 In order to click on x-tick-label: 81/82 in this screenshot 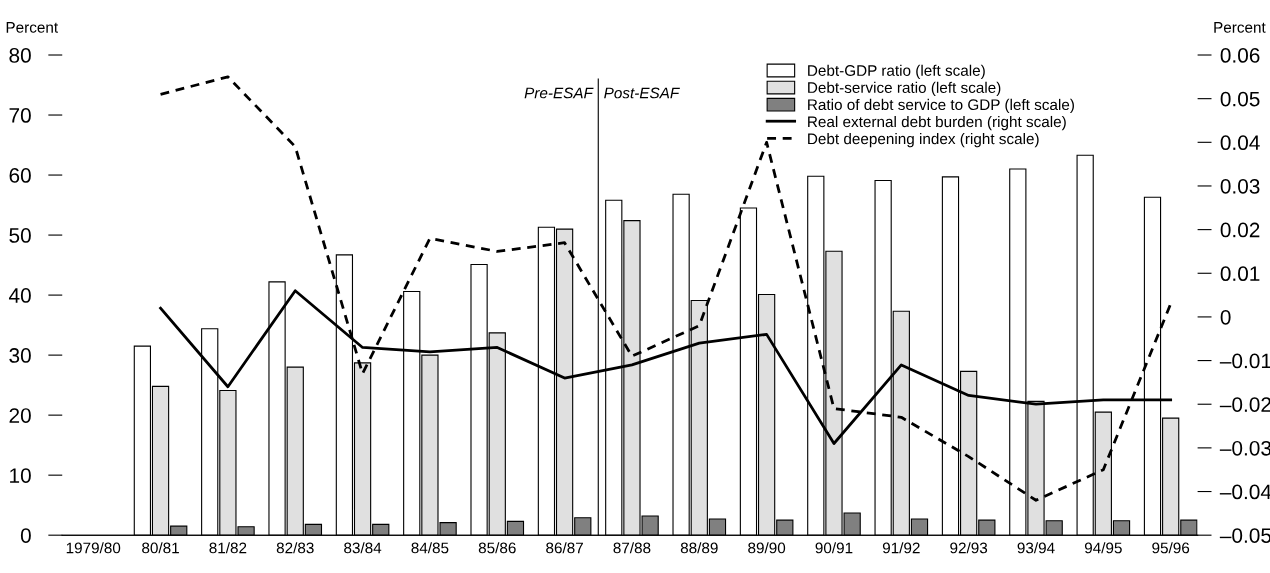, I will do `click(228, 548)`.